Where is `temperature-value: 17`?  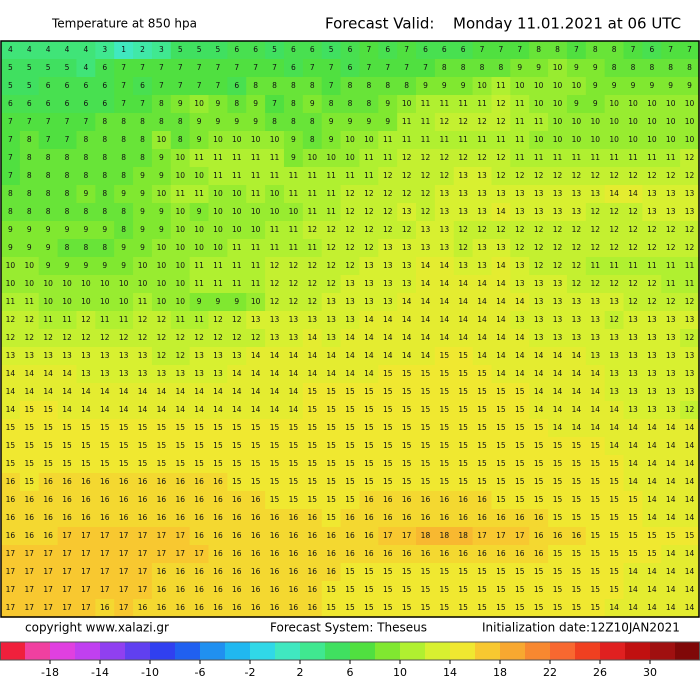
temperature-value: 17 is located at coordinates (199, 553).